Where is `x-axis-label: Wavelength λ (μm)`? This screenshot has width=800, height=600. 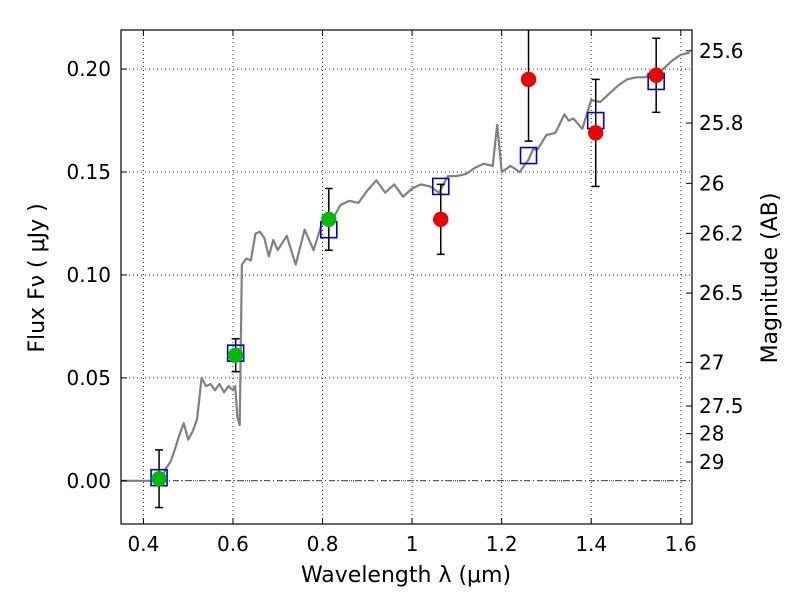 x-axis-label: Wavelength λ (μm) is located at coordinates (406, 575).